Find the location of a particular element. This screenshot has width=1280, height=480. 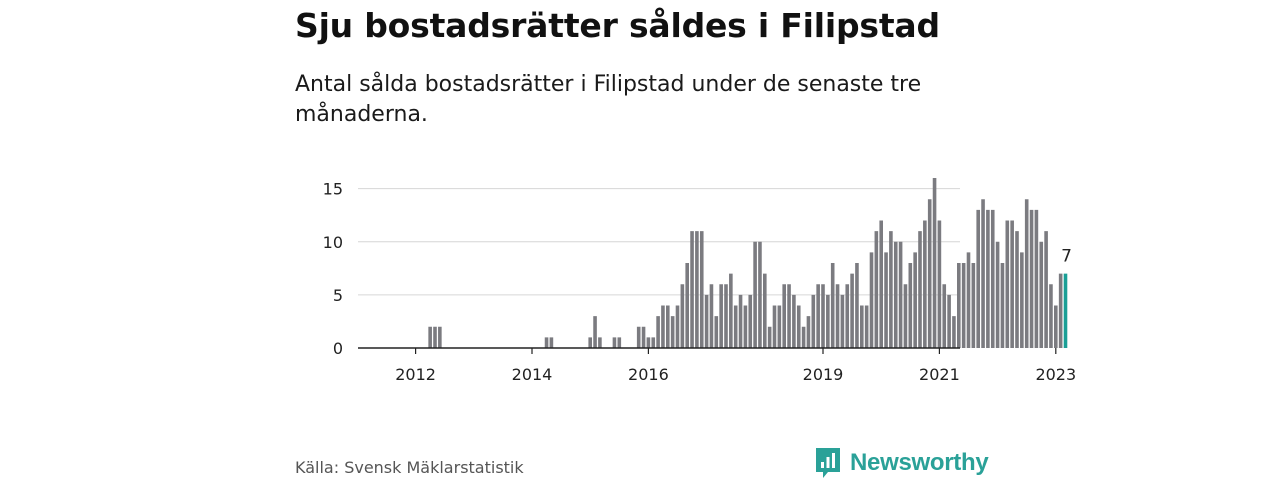

x-axis-labels: 2012 2014 2016 2019 2021 2023 is located at coordinates (735, 374).